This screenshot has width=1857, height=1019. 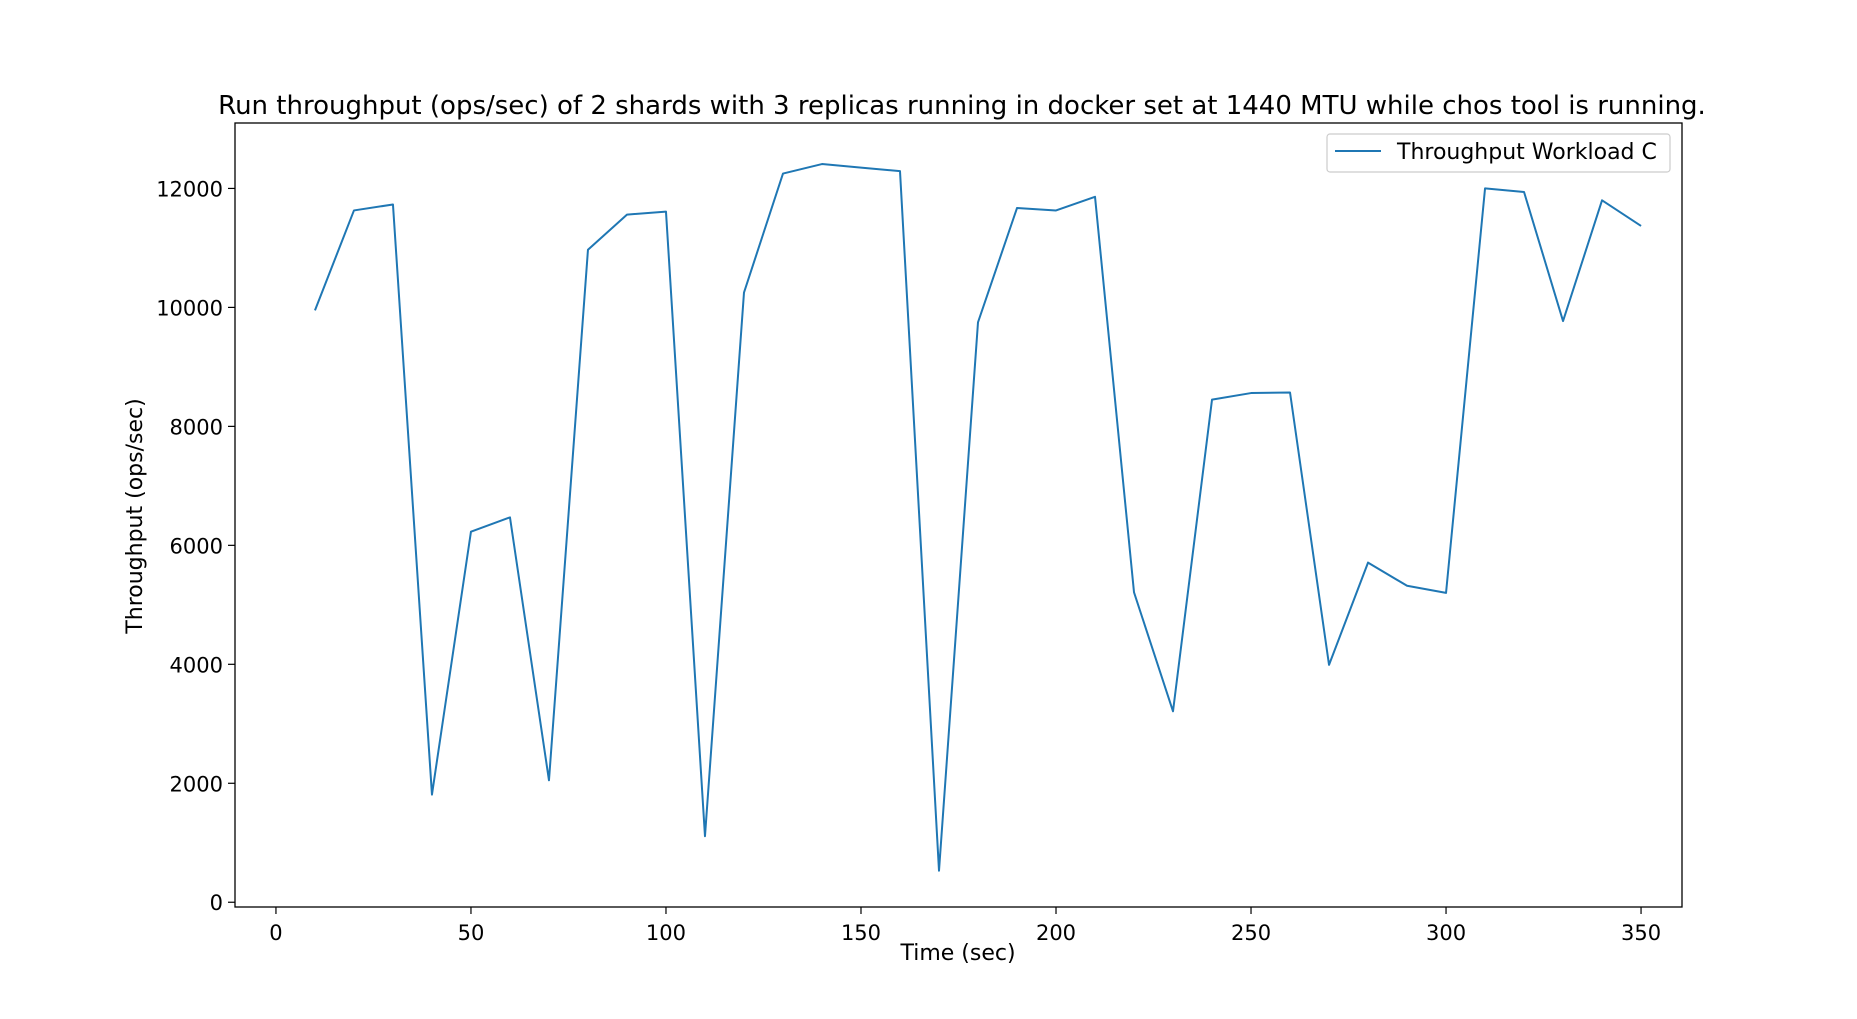 What do you see at coordinates (965, 926) in the screenshot?
I see `x-axis-ticks: 0 50 100 150 200 250 300 350` at bounding box center [965, 926].